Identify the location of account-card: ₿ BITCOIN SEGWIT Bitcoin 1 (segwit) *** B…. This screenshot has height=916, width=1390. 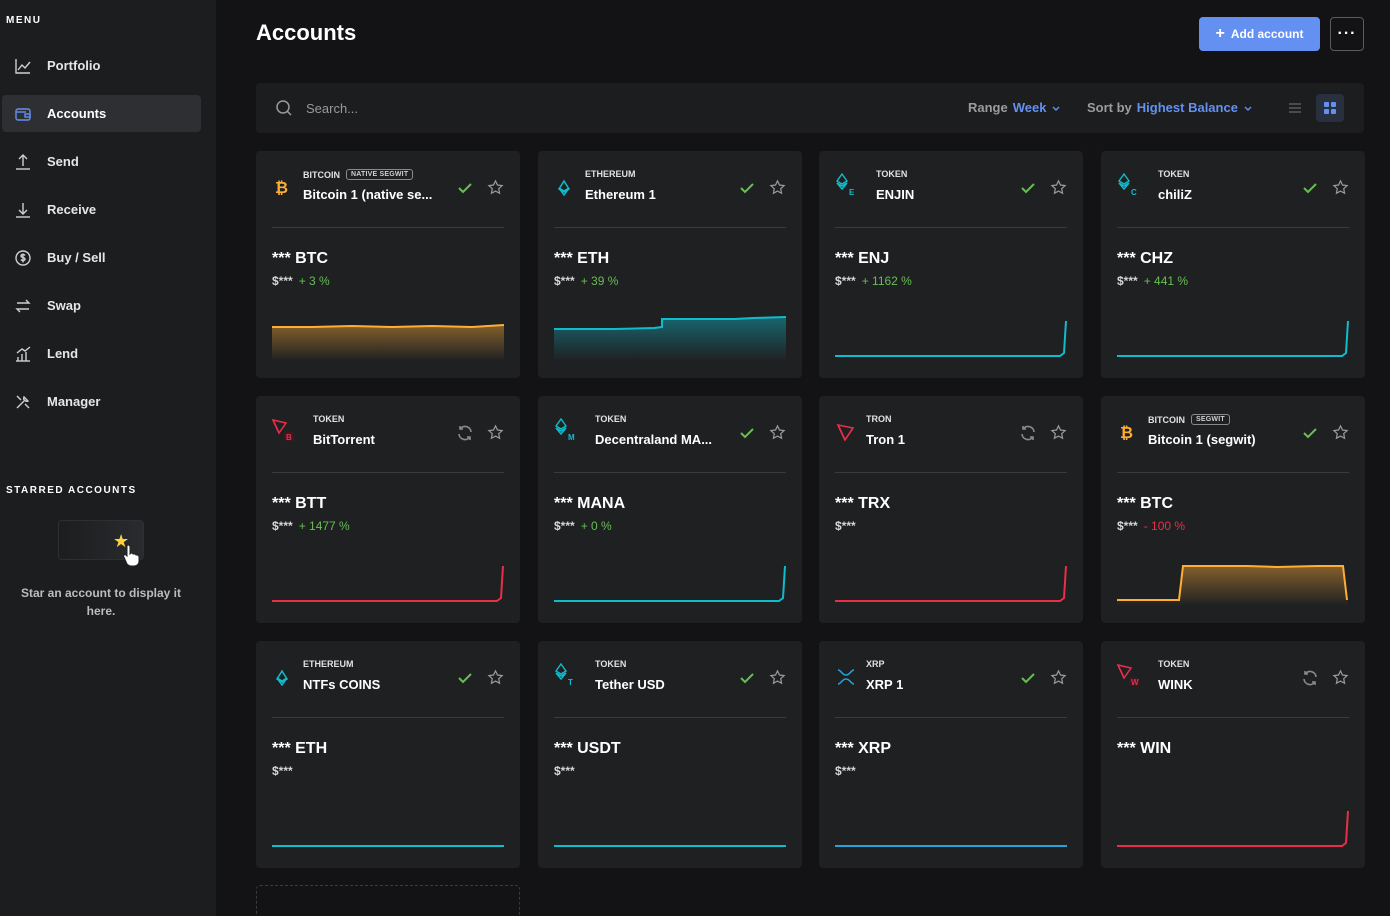
(1233, 509).